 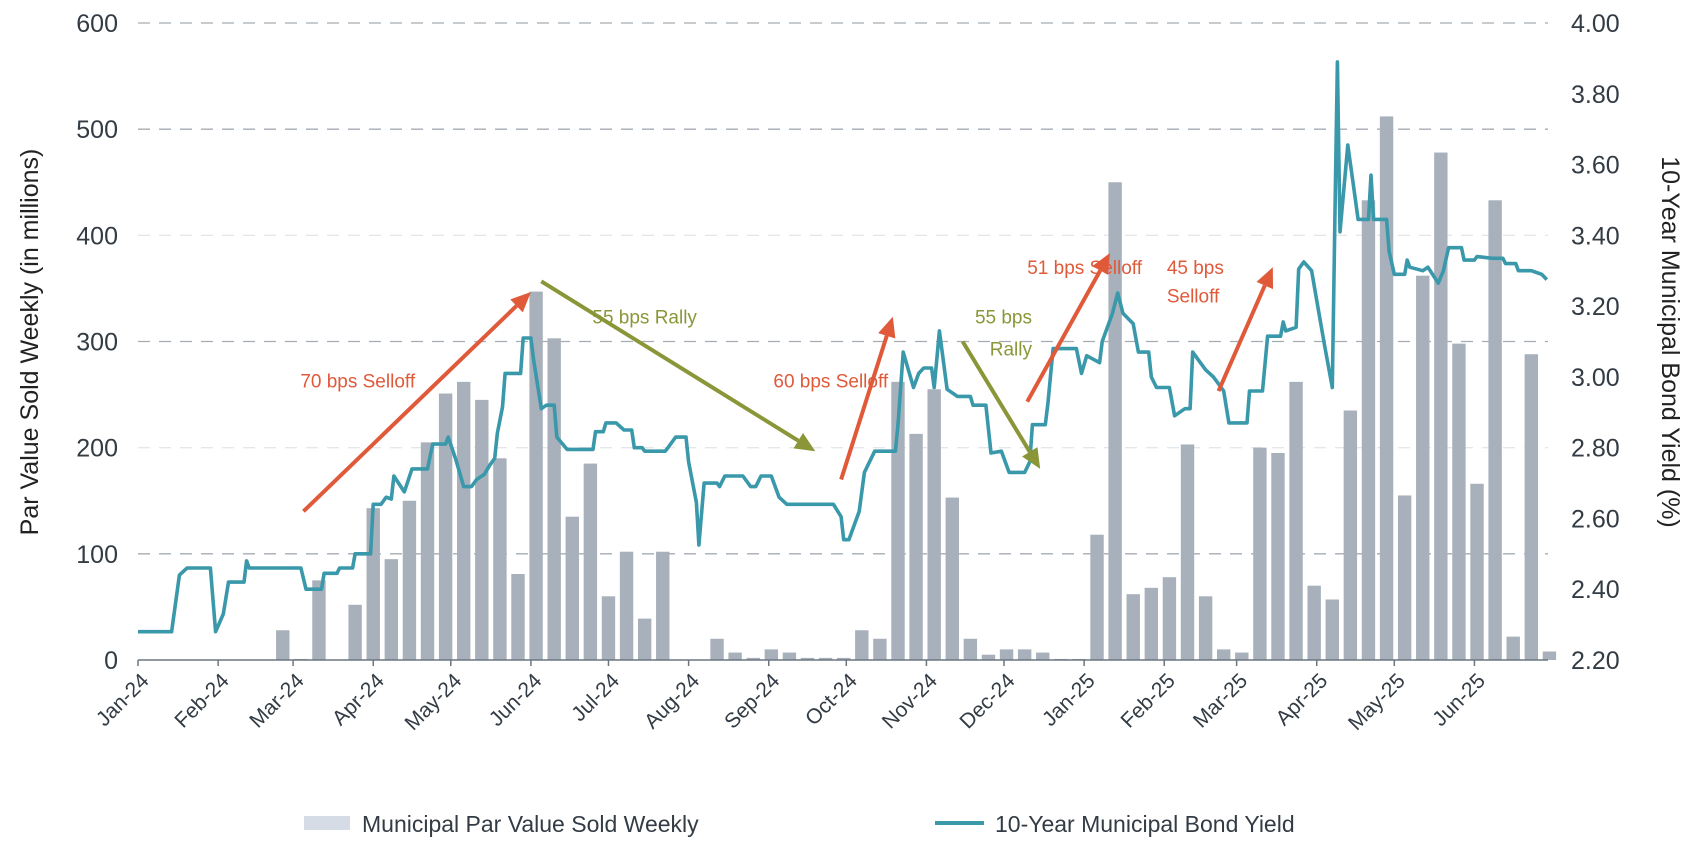 I want to click on annotation-label: Rally, so click(x=1011, y=350).